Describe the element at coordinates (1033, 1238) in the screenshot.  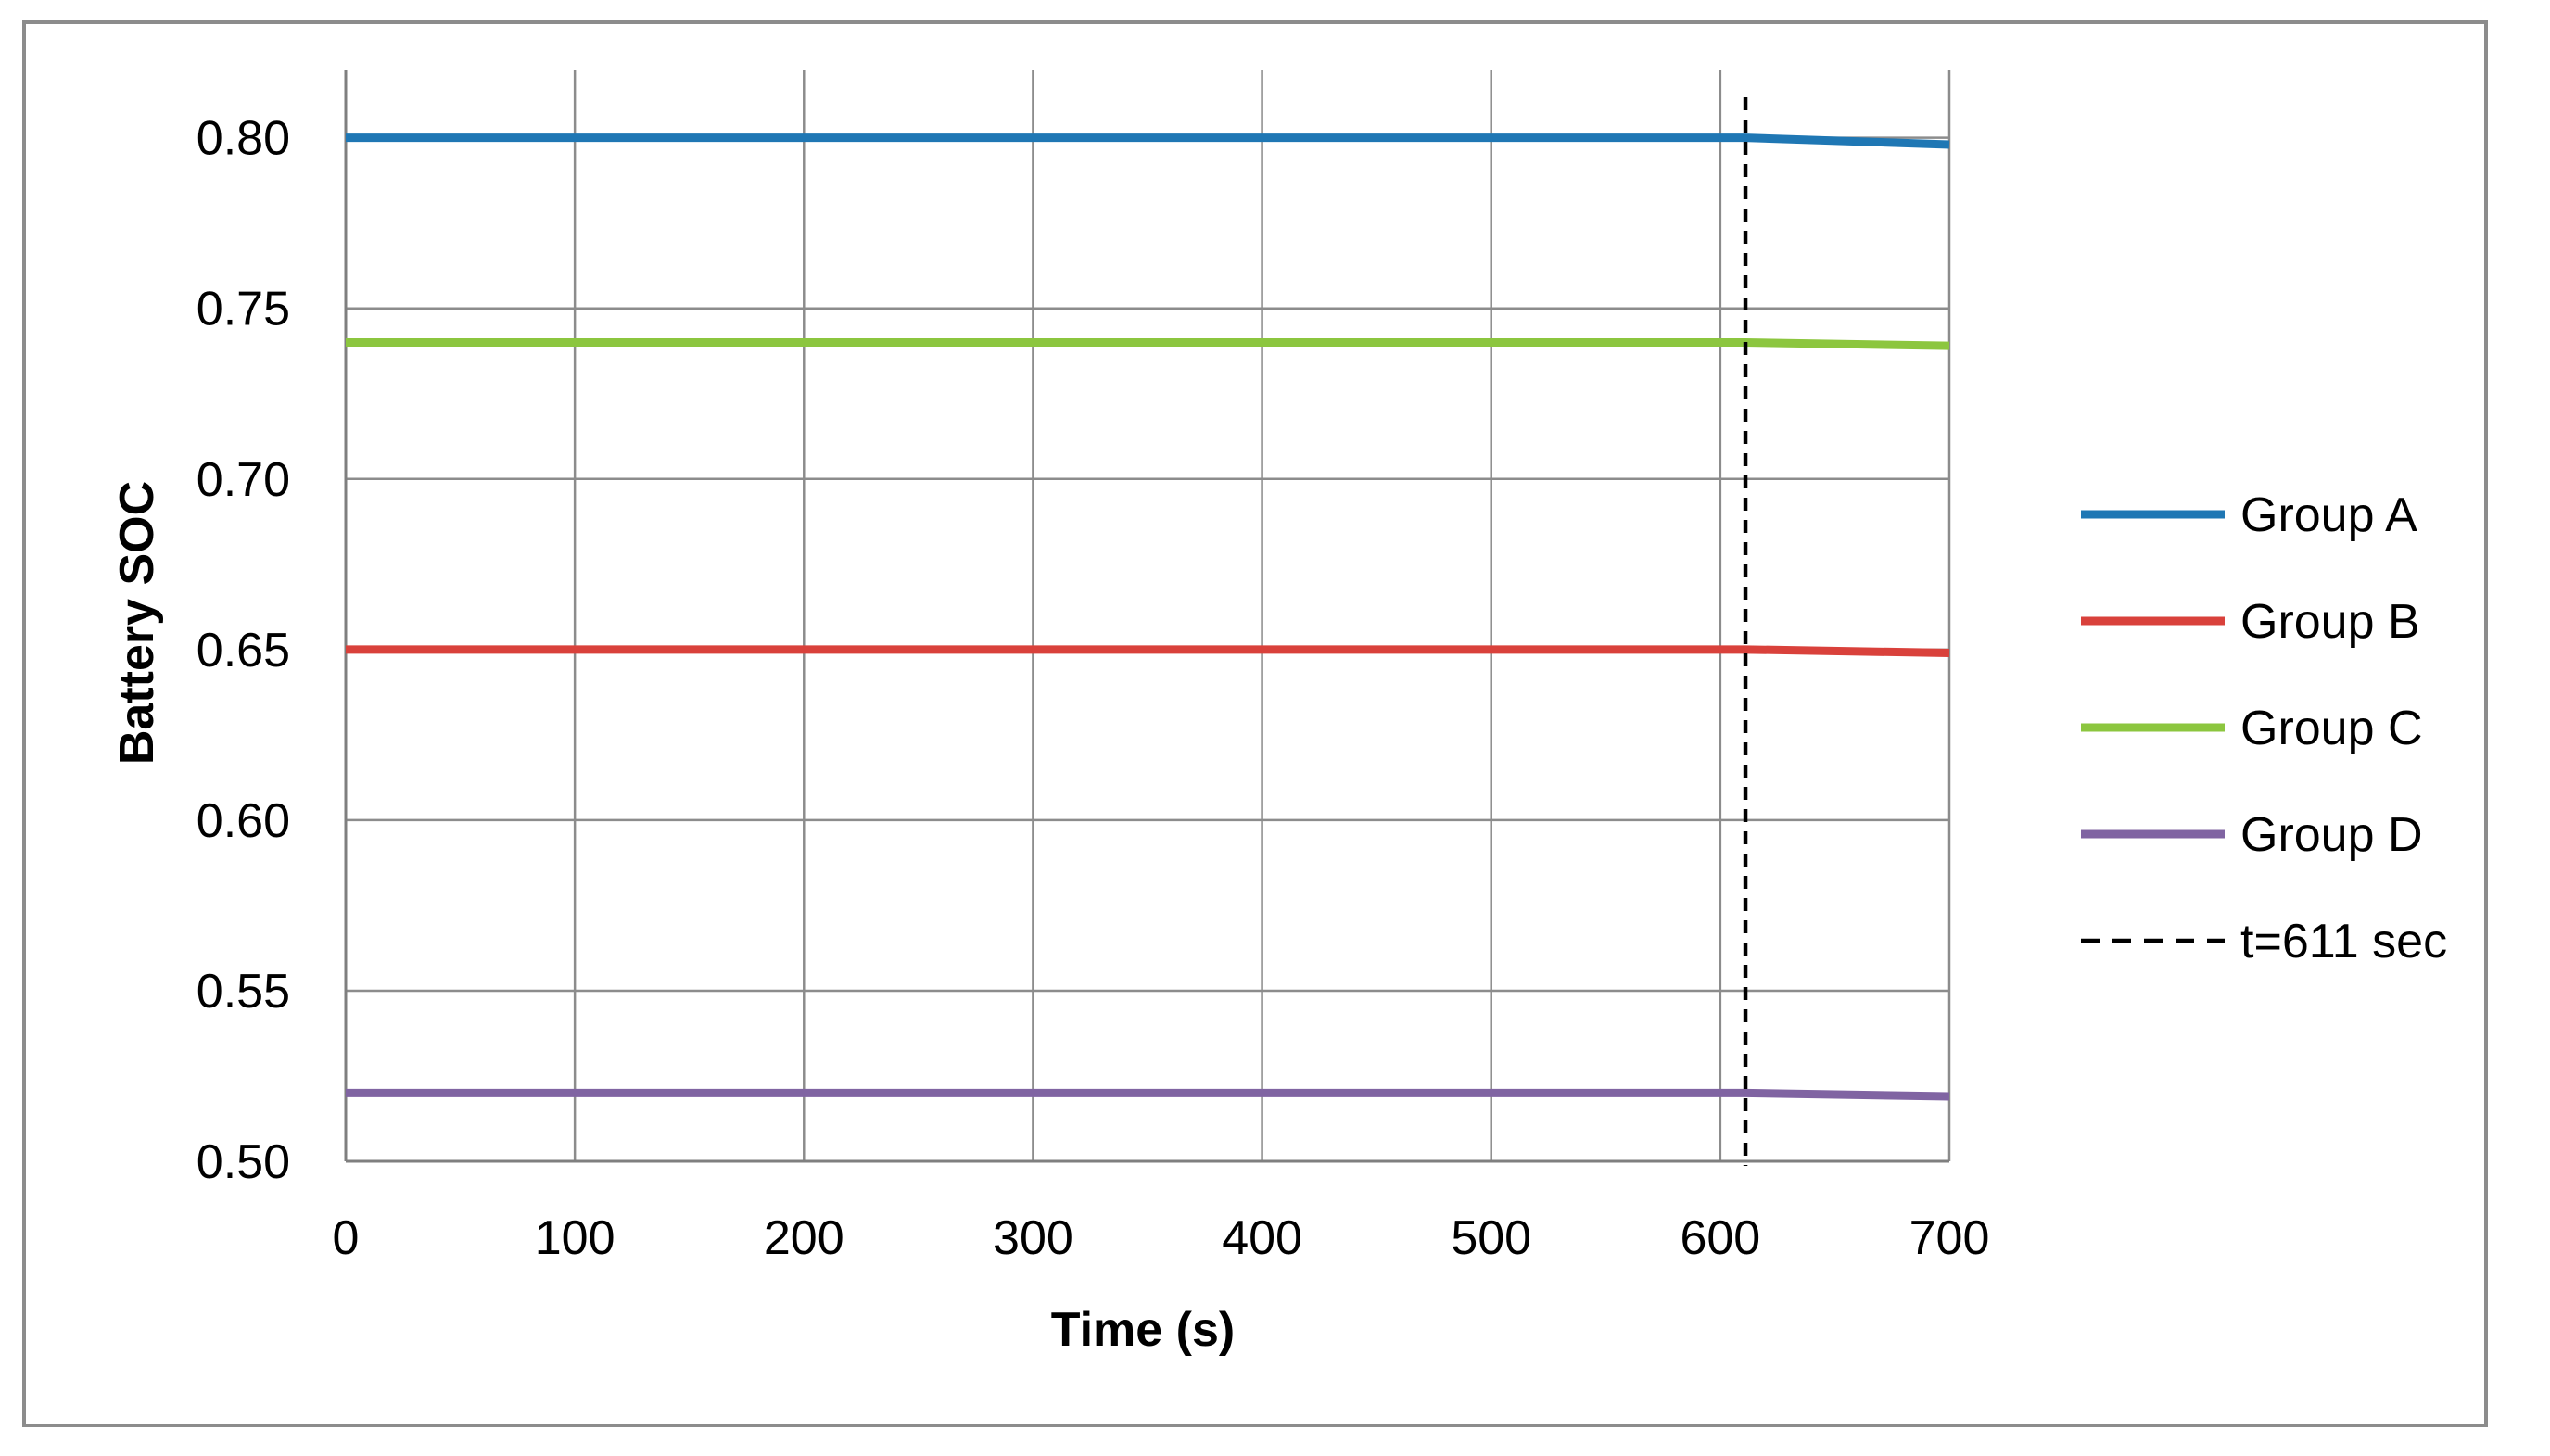
I see `x-tick-label: 300` at that location.